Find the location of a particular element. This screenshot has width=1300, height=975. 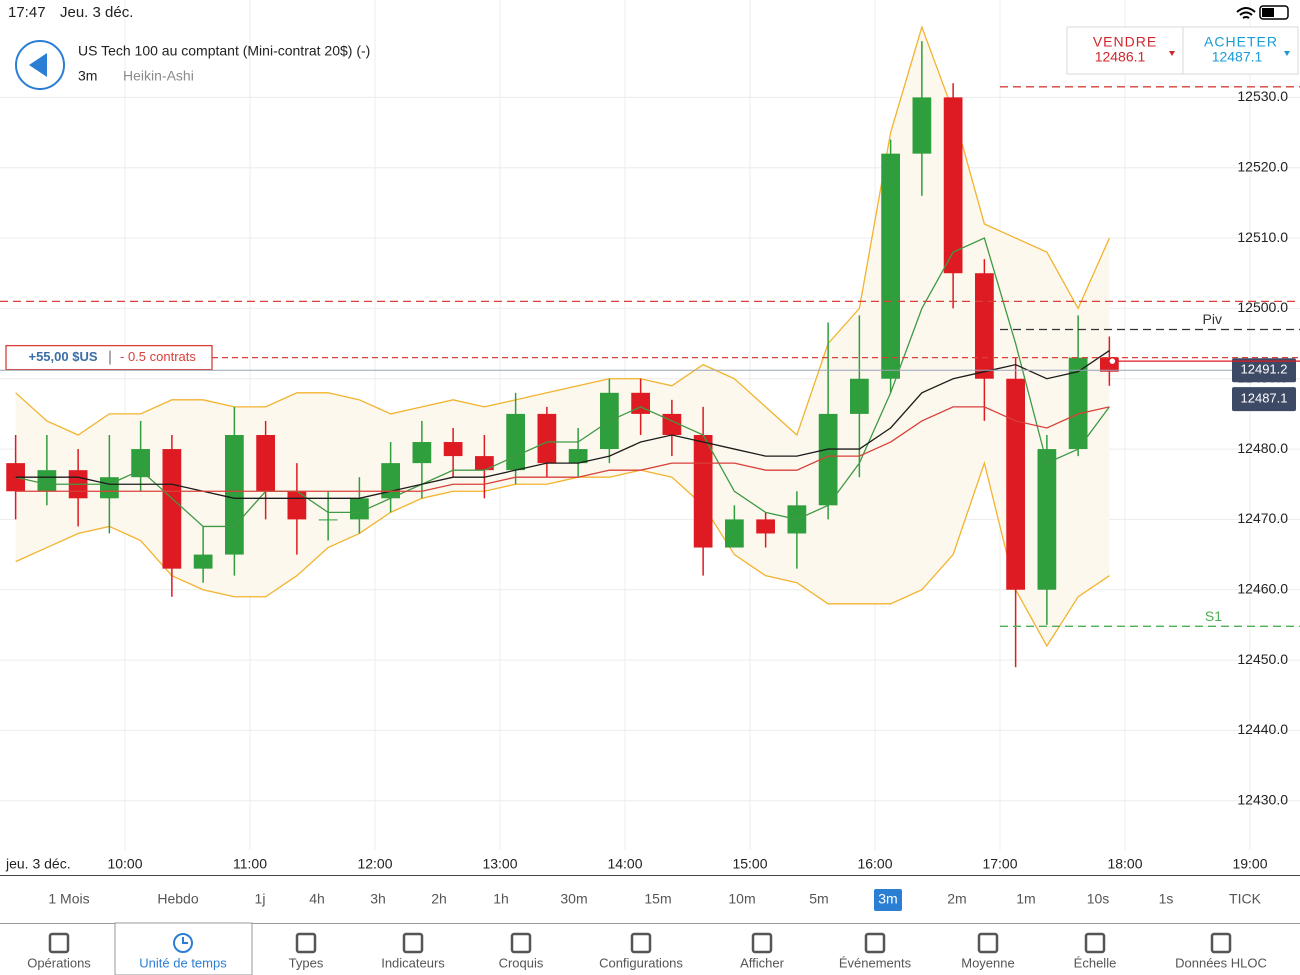

y-tick-label: 12480.0 is located at coordinates (1262, 448).